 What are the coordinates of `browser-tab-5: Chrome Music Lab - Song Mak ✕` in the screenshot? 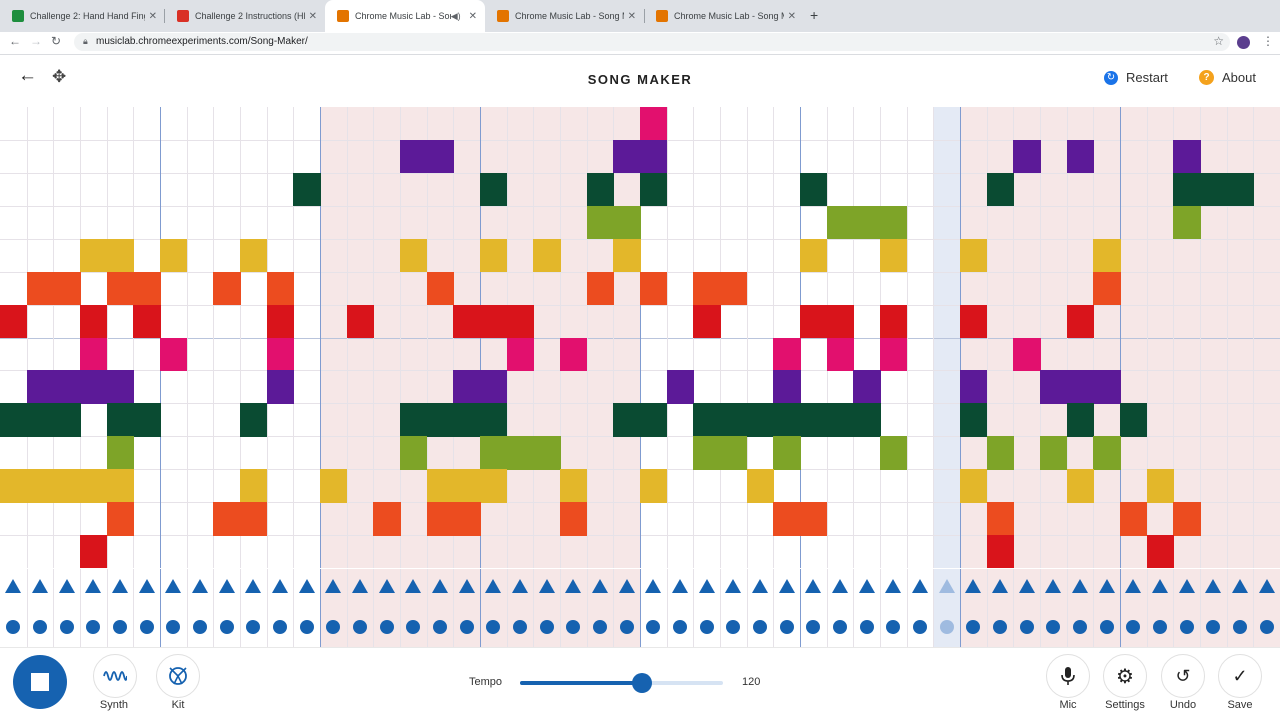 It's located at (724, 16).